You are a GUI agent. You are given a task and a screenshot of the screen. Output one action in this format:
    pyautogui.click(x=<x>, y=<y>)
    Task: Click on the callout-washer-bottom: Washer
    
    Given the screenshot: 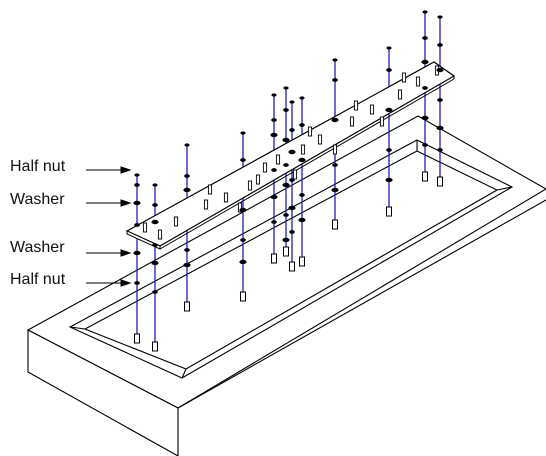 What is the action you would take?
    pyautogui.click(x=37, y=247)
    